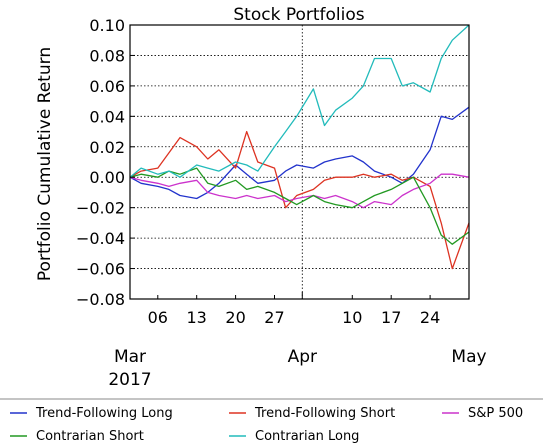 The height and width of the screenshot is (447, 543). I want to click on y-tick-label: −0.02, so click(100, 208).